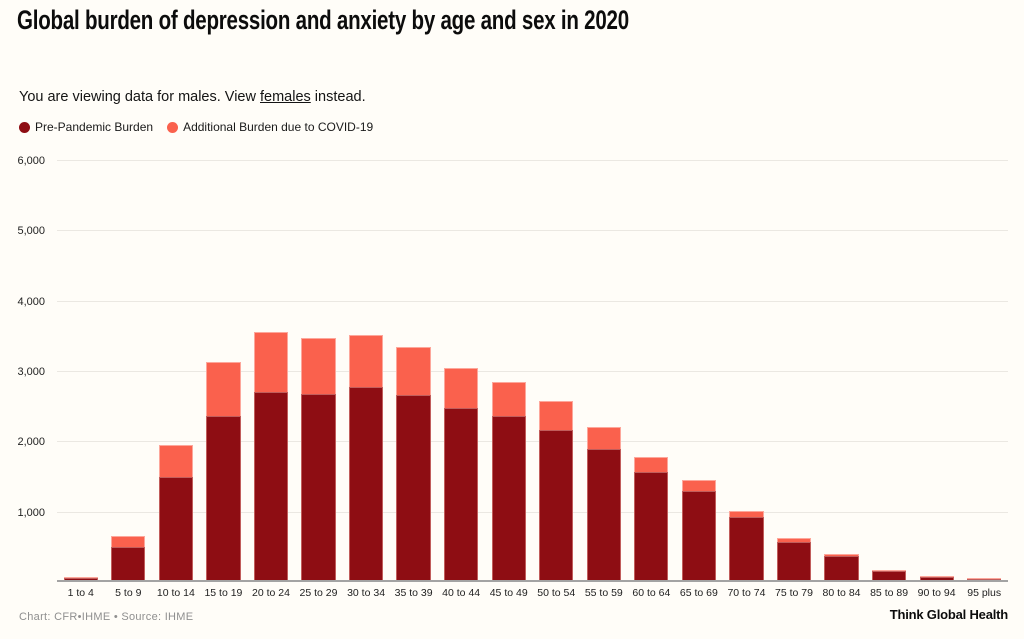 Image resolution: width=1024 pixels, height=639 pixels. What do you see at coordinates (173, 127) in the screenshot?
I see `covid-dot-icon` at bounding box center [173, 127].